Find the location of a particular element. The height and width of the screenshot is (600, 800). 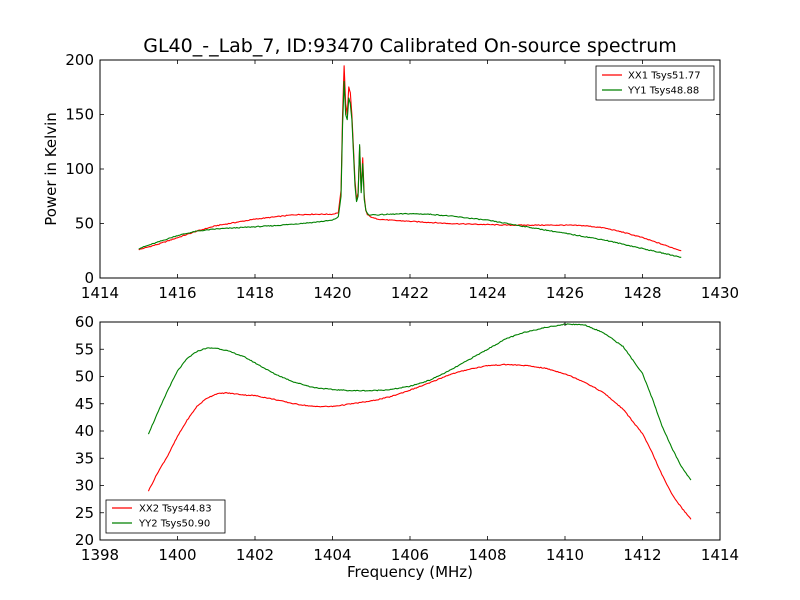

bottom-legend-label-xx2: XX2 Tsys44.83 is located at coordinates (175, 509).